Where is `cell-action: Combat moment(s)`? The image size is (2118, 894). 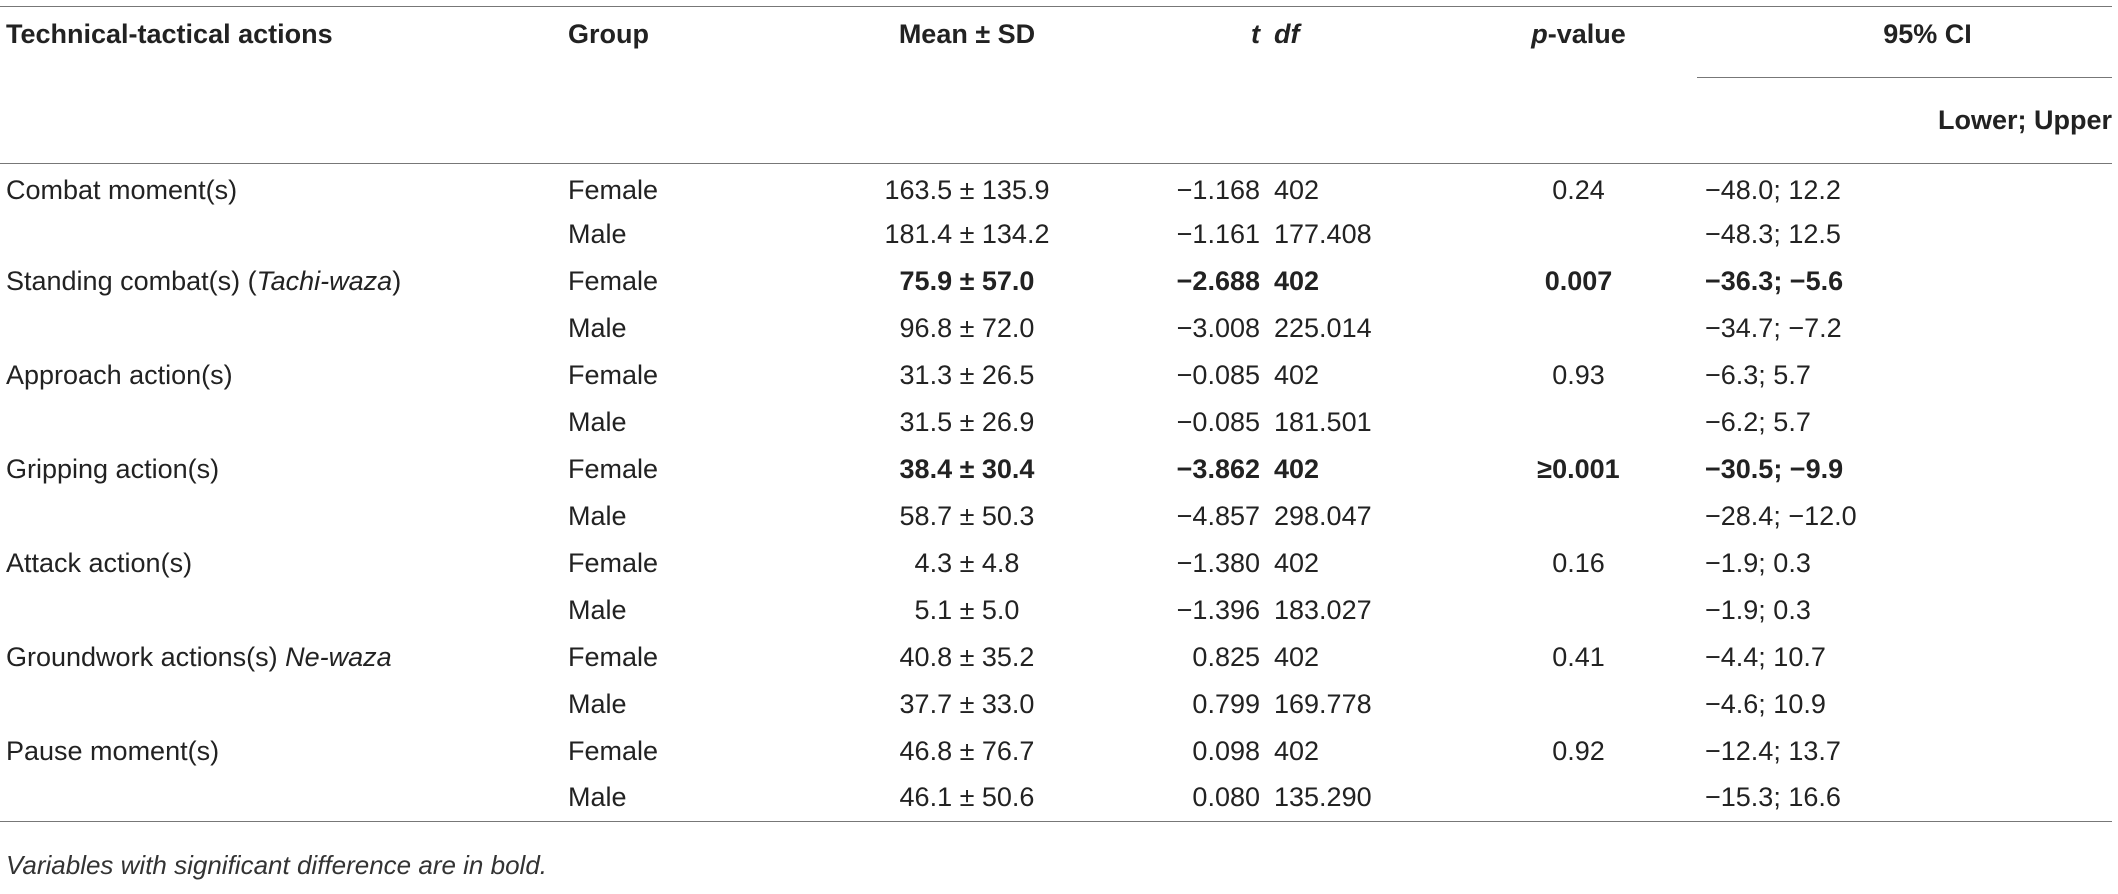 cell-action: Combat moment(s) is located at coordinates (122, 189).